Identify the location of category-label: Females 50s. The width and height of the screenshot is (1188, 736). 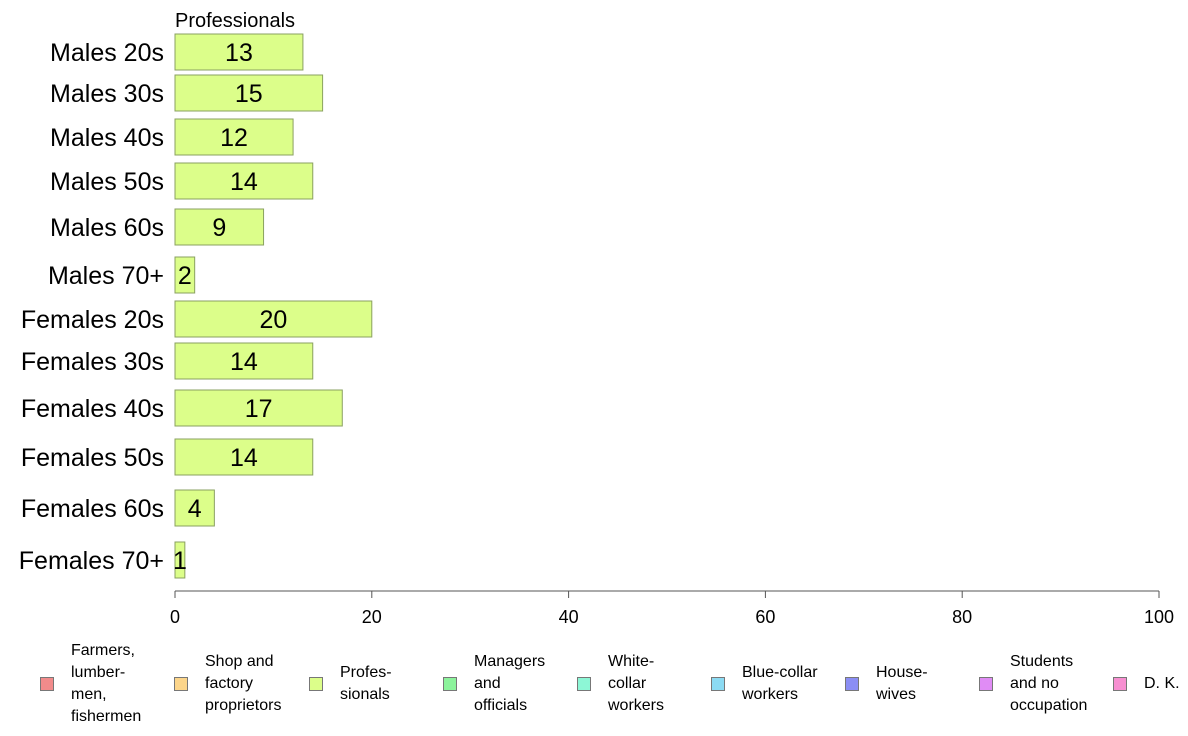
(92, 458).